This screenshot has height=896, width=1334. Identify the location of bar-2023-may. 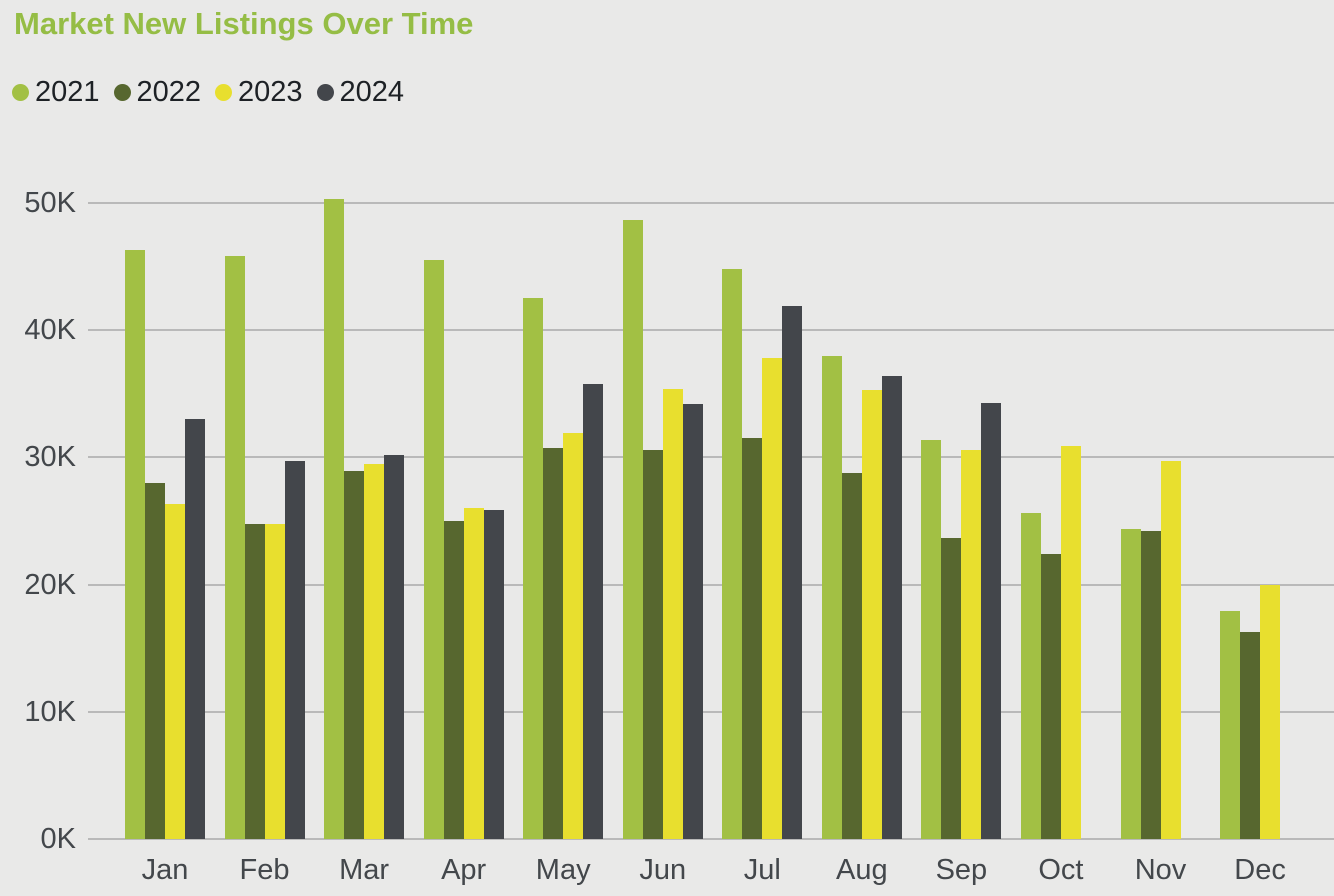
(573, 636).